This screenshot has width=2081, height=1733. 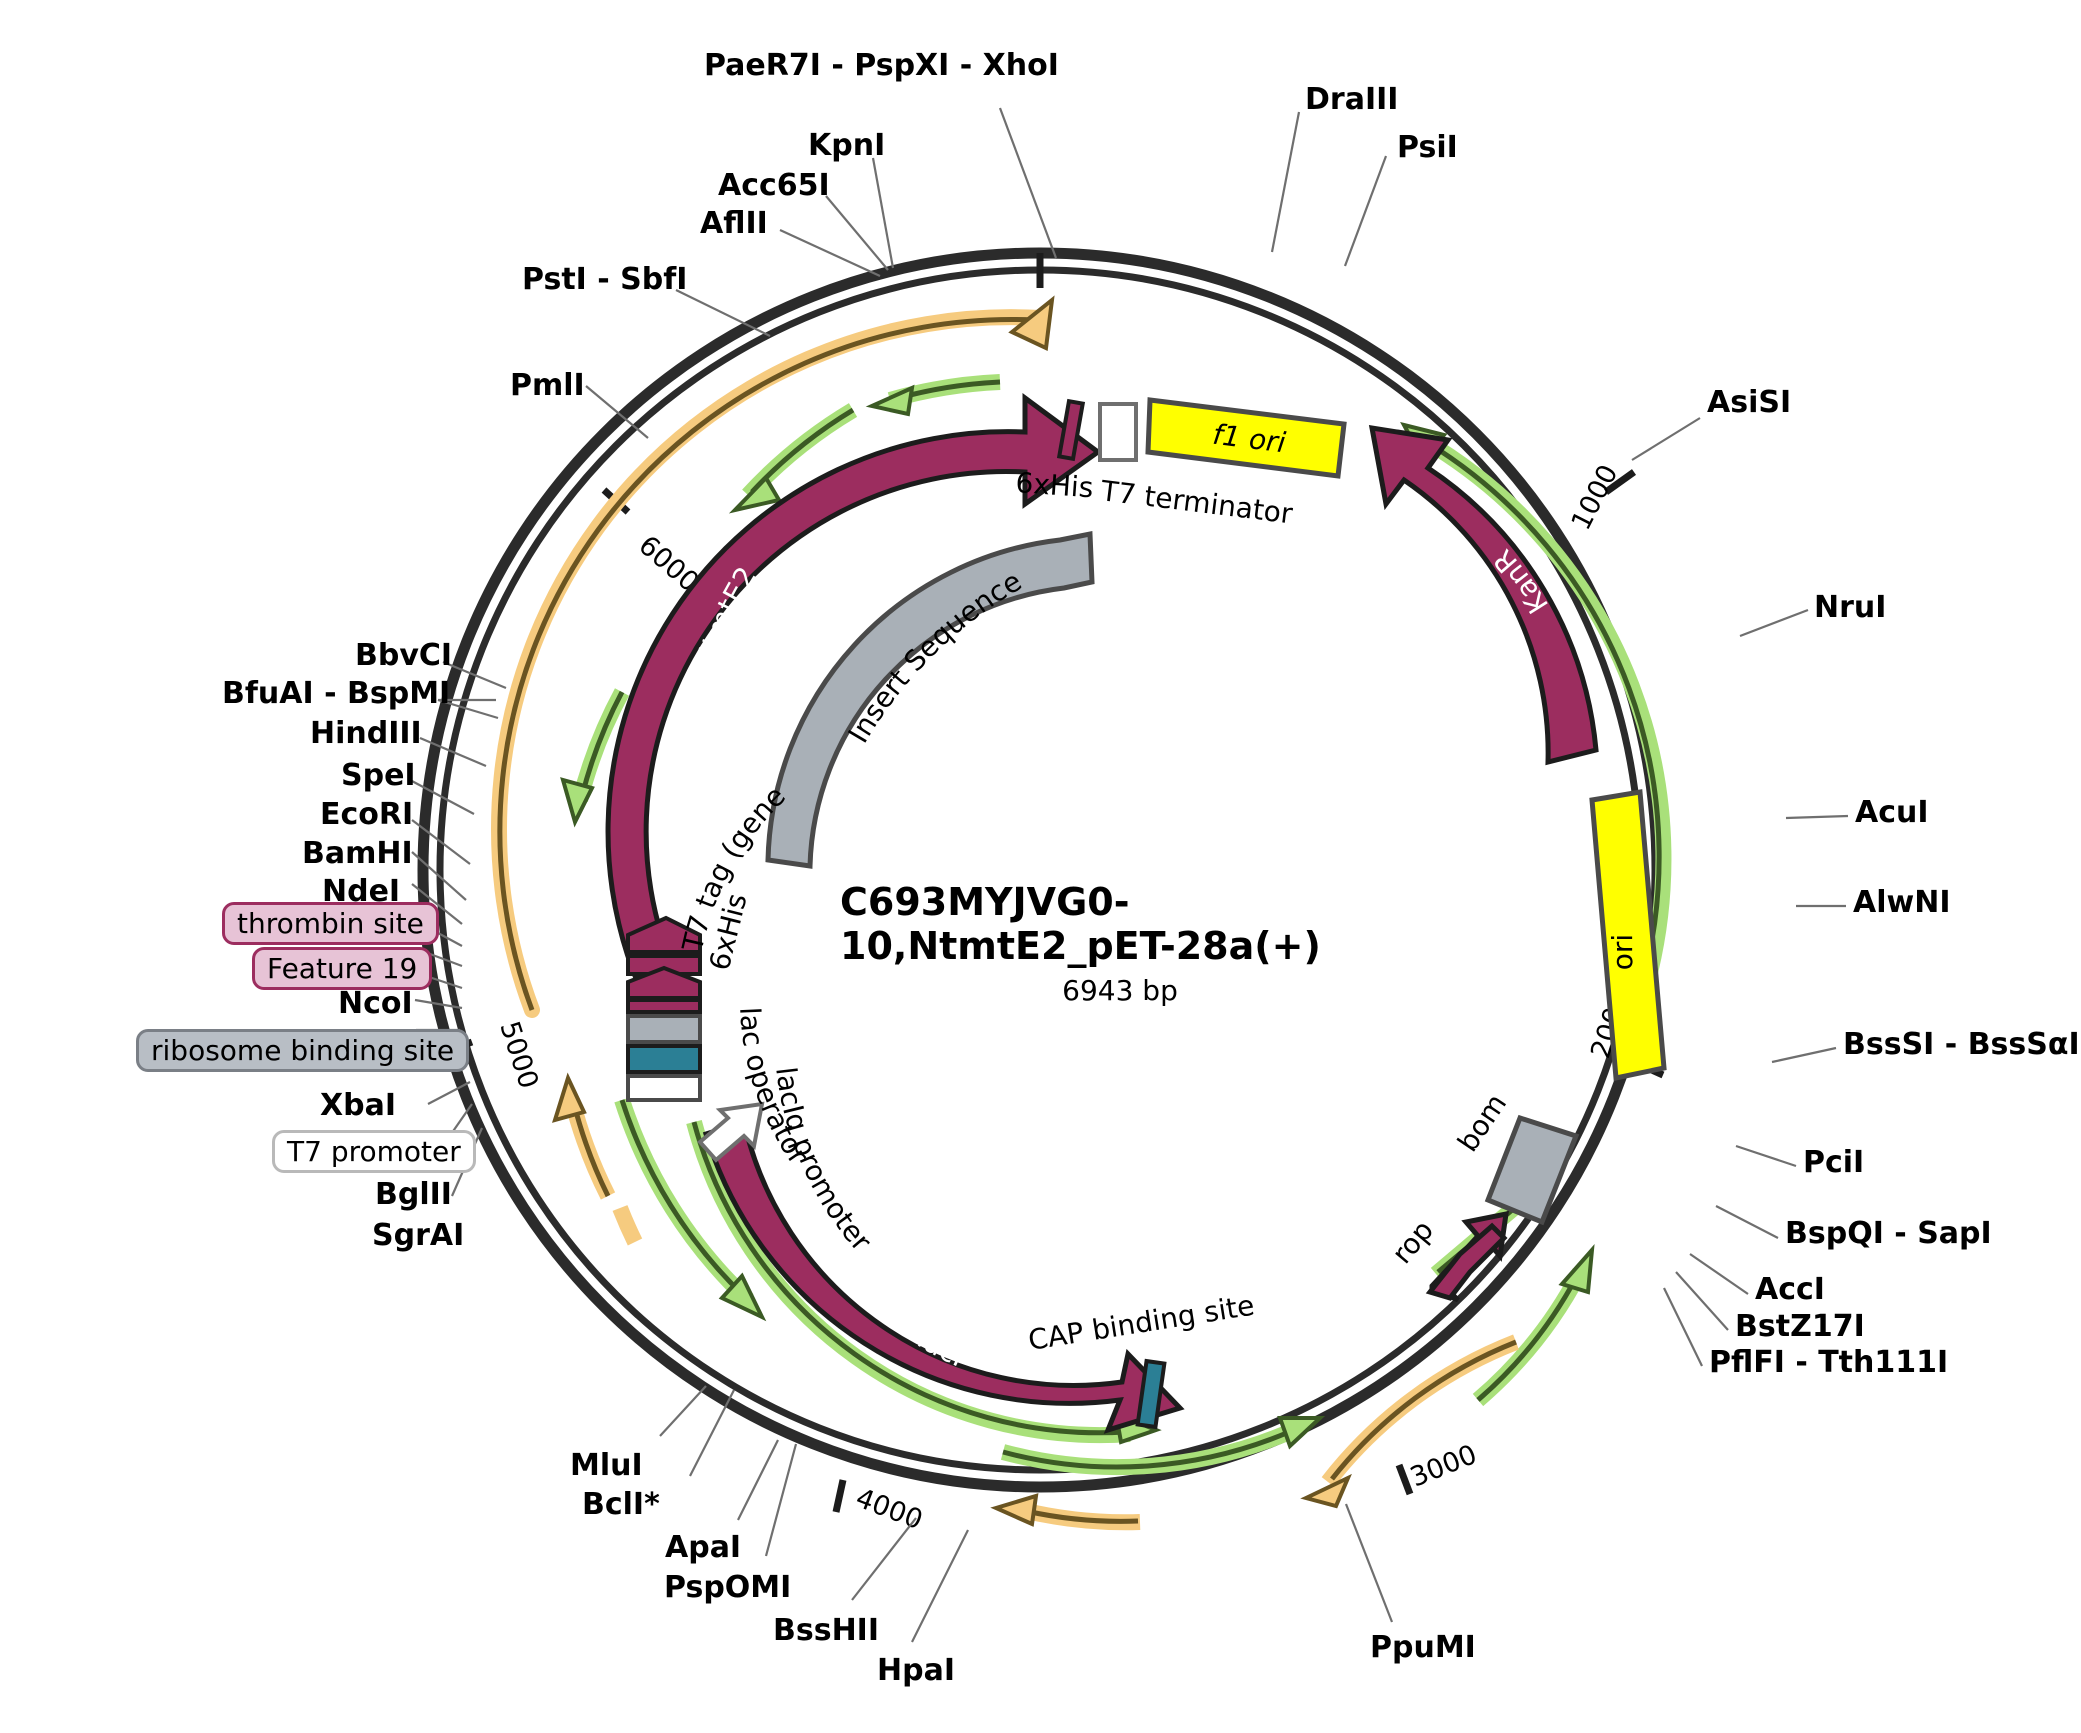 I want to click on tick-label-1000: 1000, so click(x=1595, y=497).